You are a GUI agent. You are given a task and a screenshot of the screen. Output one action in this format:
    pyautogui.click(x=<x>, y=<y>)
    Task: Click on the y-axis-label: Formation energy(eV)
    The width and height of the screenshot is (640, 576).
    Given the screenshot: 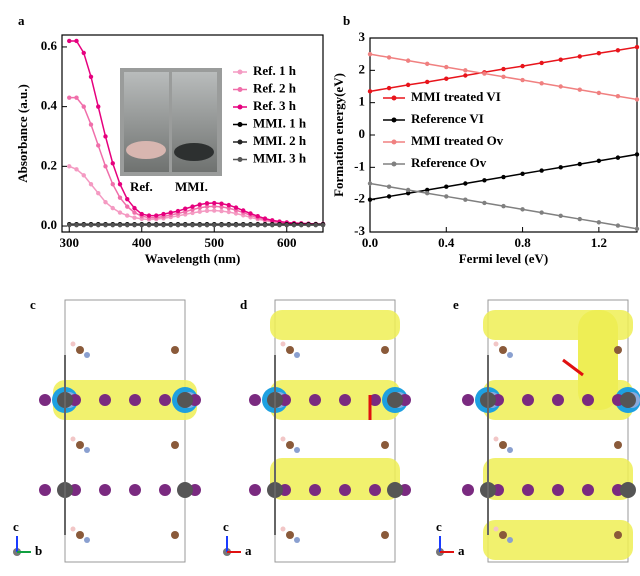 What is the action you would take?
    pyautogui.click(x=338, y=135)
    